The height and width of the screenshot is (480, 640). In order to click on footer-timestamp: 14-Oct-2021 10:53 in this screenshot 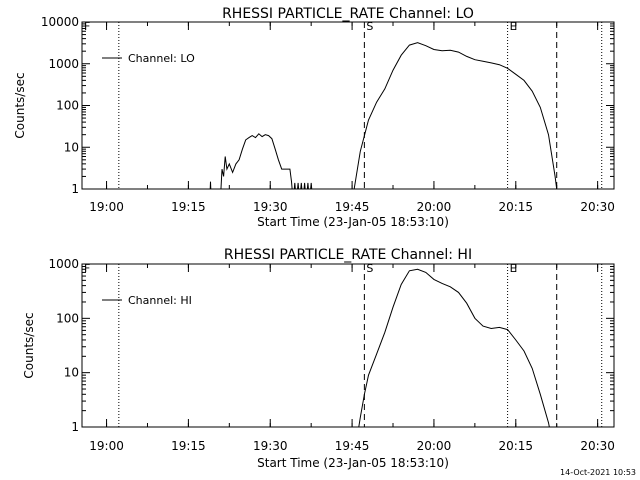, I will do `click(598, 472)`.